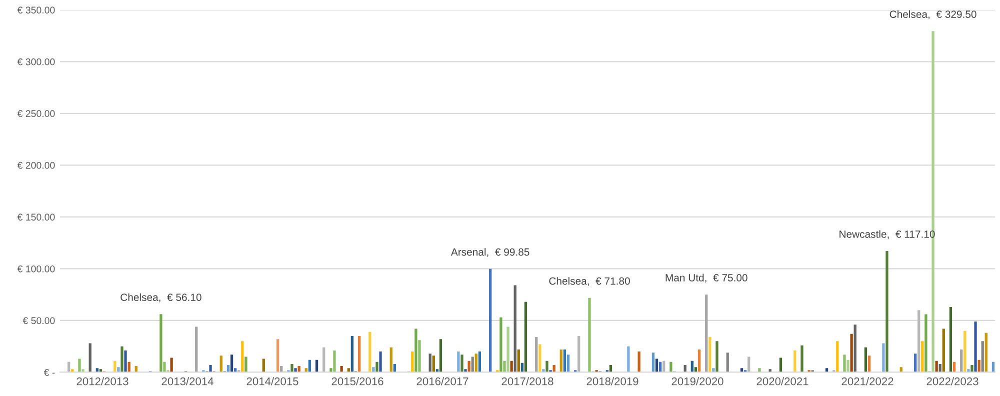 This screenshot has width=1000, height=396. What do you see at coordinates (782, 381) in the screenshot?
I see `x-tick-label: 2020/2021` at bounding box center [782, 381].